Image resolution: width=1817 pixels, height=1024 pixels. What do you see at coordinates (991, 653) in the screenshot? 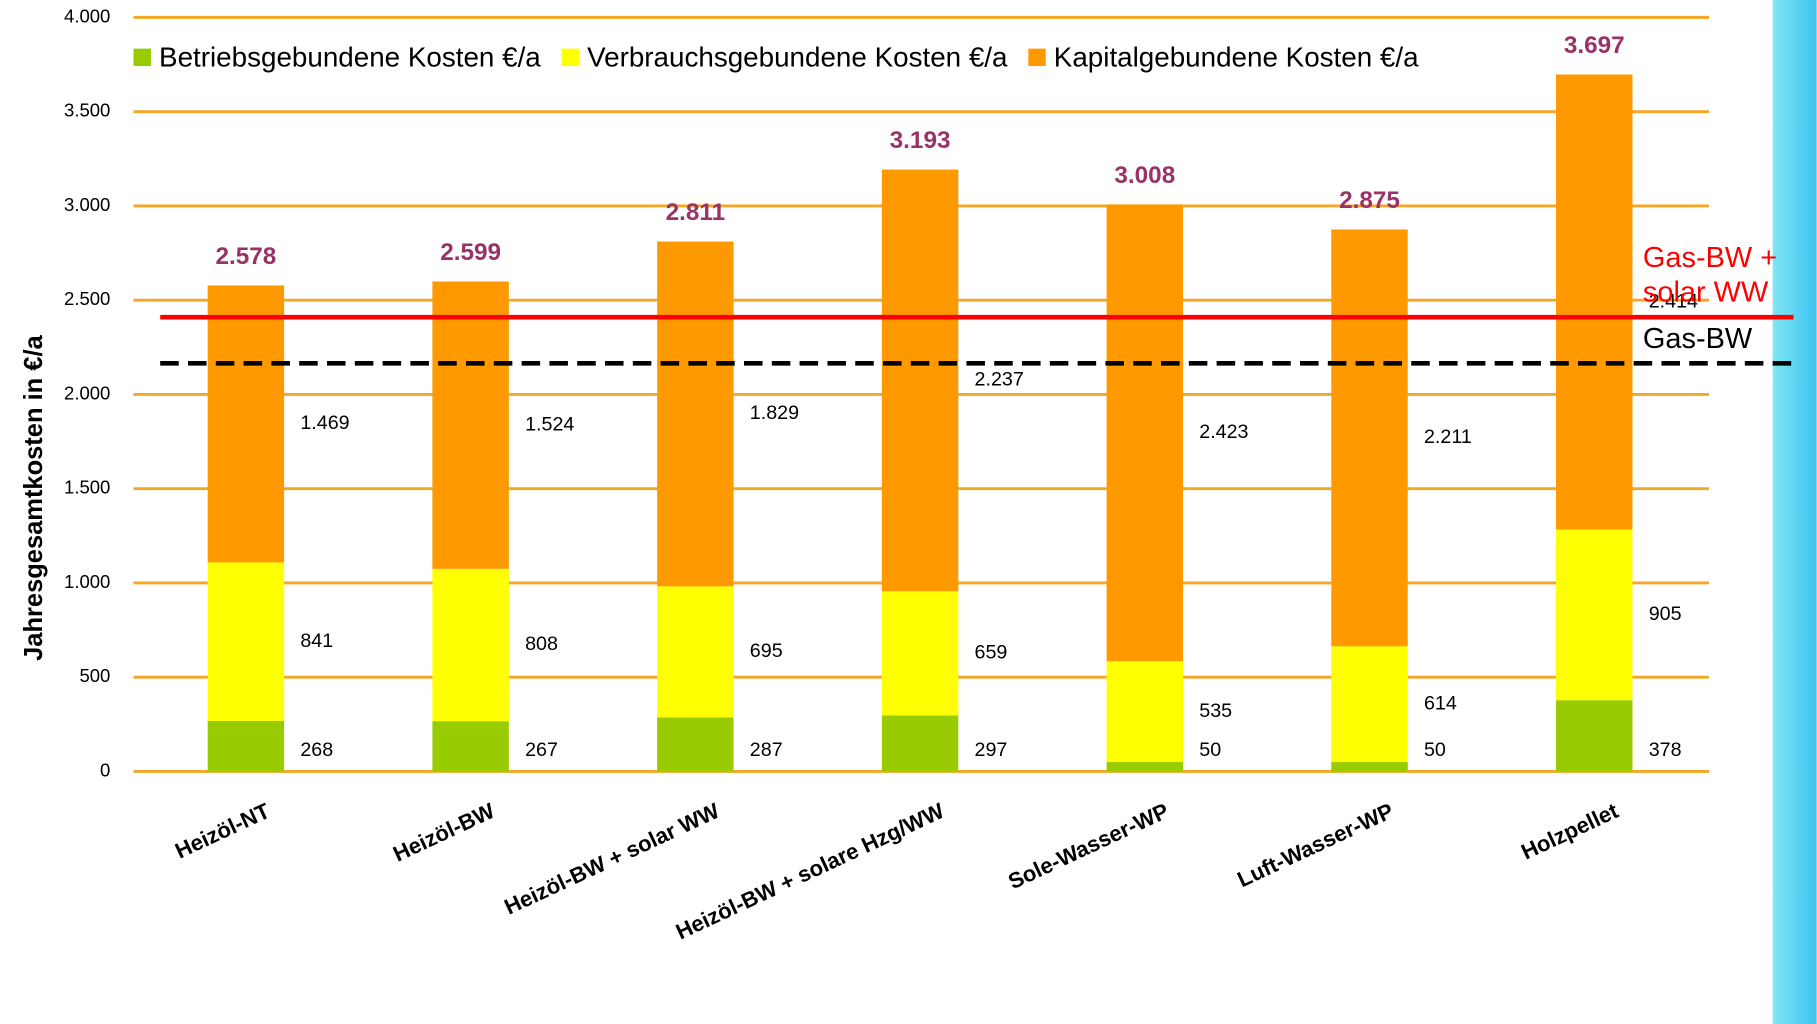
I see `value-label: 659` at bounding box center [991, 653].